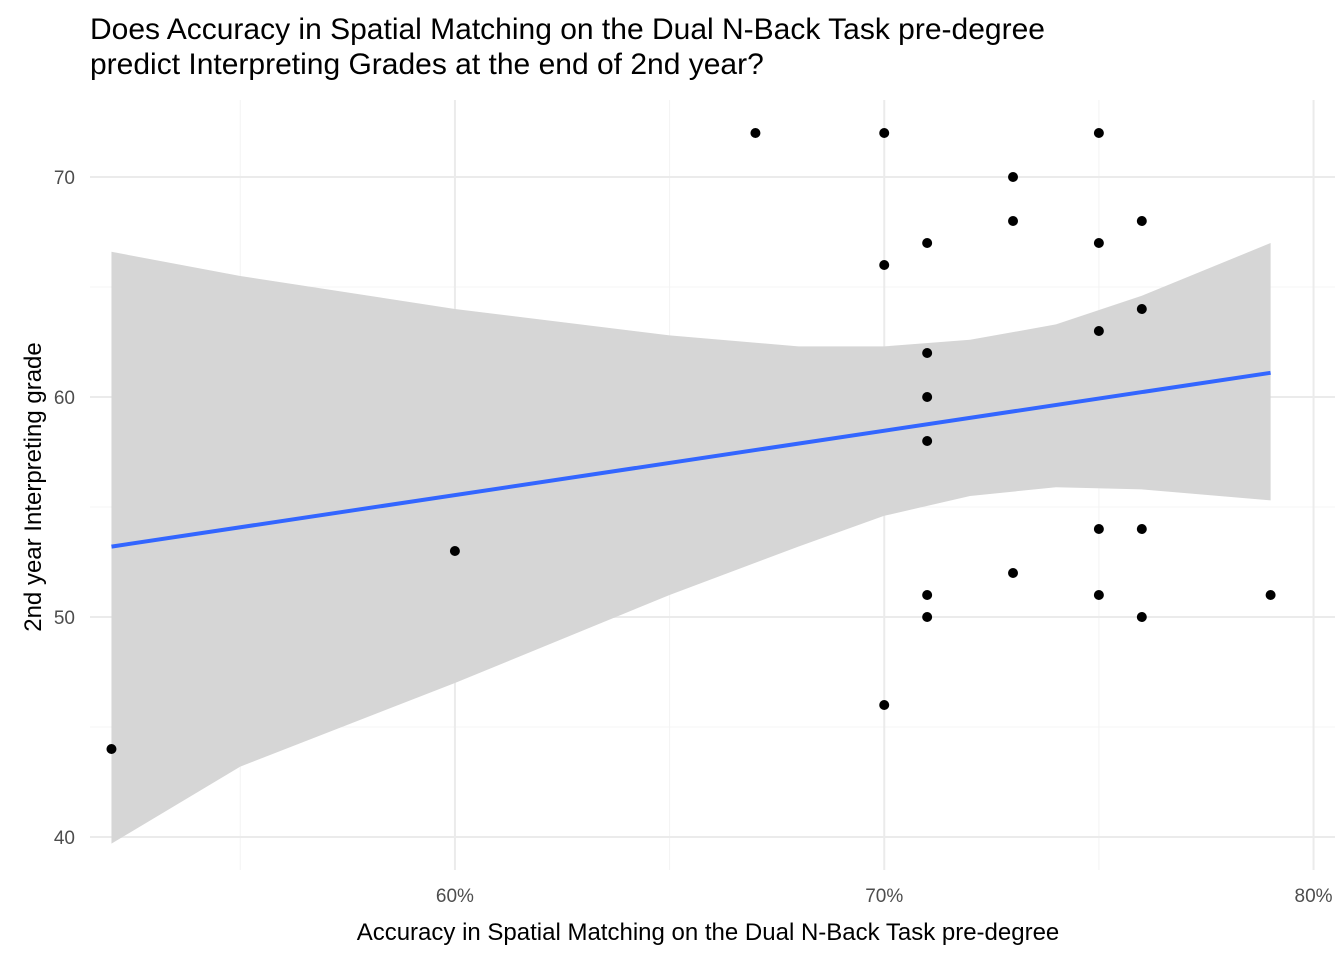 This screenshot has width=1344, height=960. I want to click on y-tick-label: 40, so click(64, 838).